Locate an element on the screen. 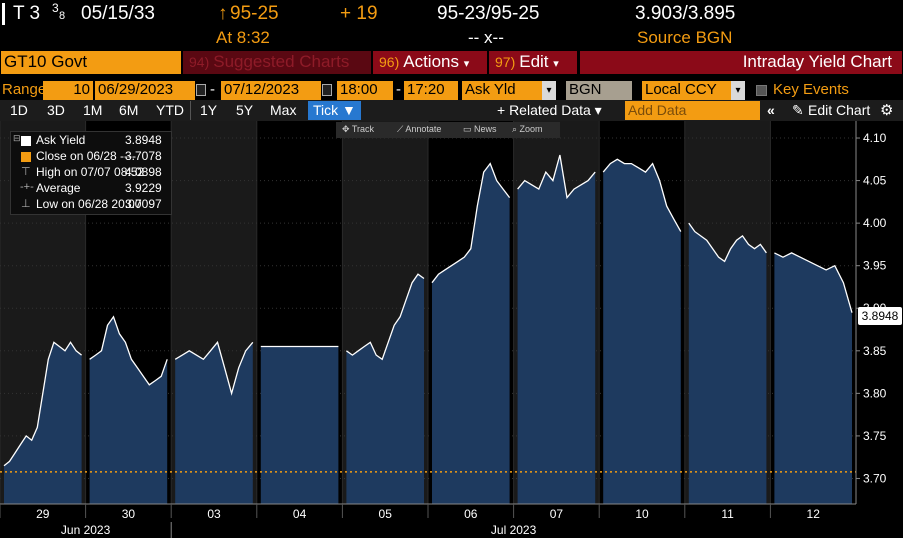 The height and width of the screenshot is (538, 903). add-data-input: Add Data is located at coordinates (692, 110).